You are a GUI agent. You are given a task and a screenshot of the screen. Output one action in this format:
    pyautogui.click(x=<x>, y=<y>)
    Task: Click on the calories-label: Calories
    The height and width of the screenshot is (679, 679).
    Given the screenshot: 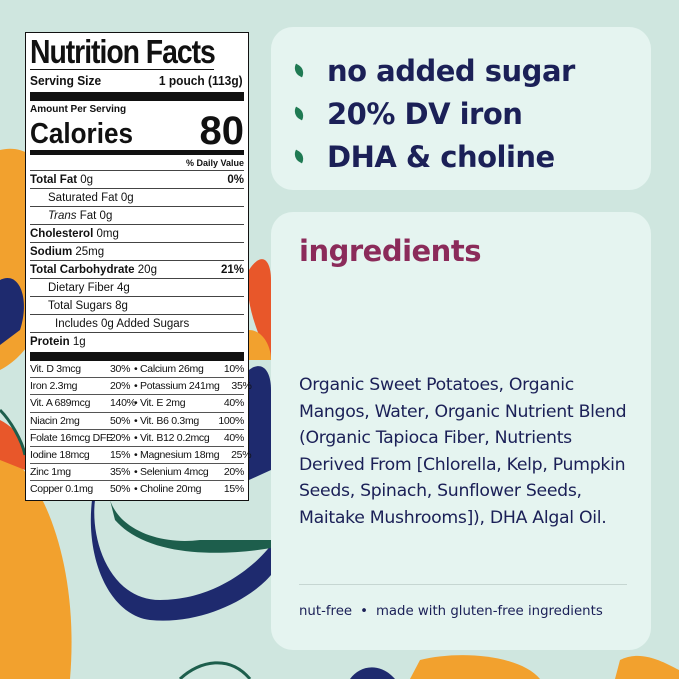 What is the action you would take?
    pyautogui.click(x=82, y=134)
    